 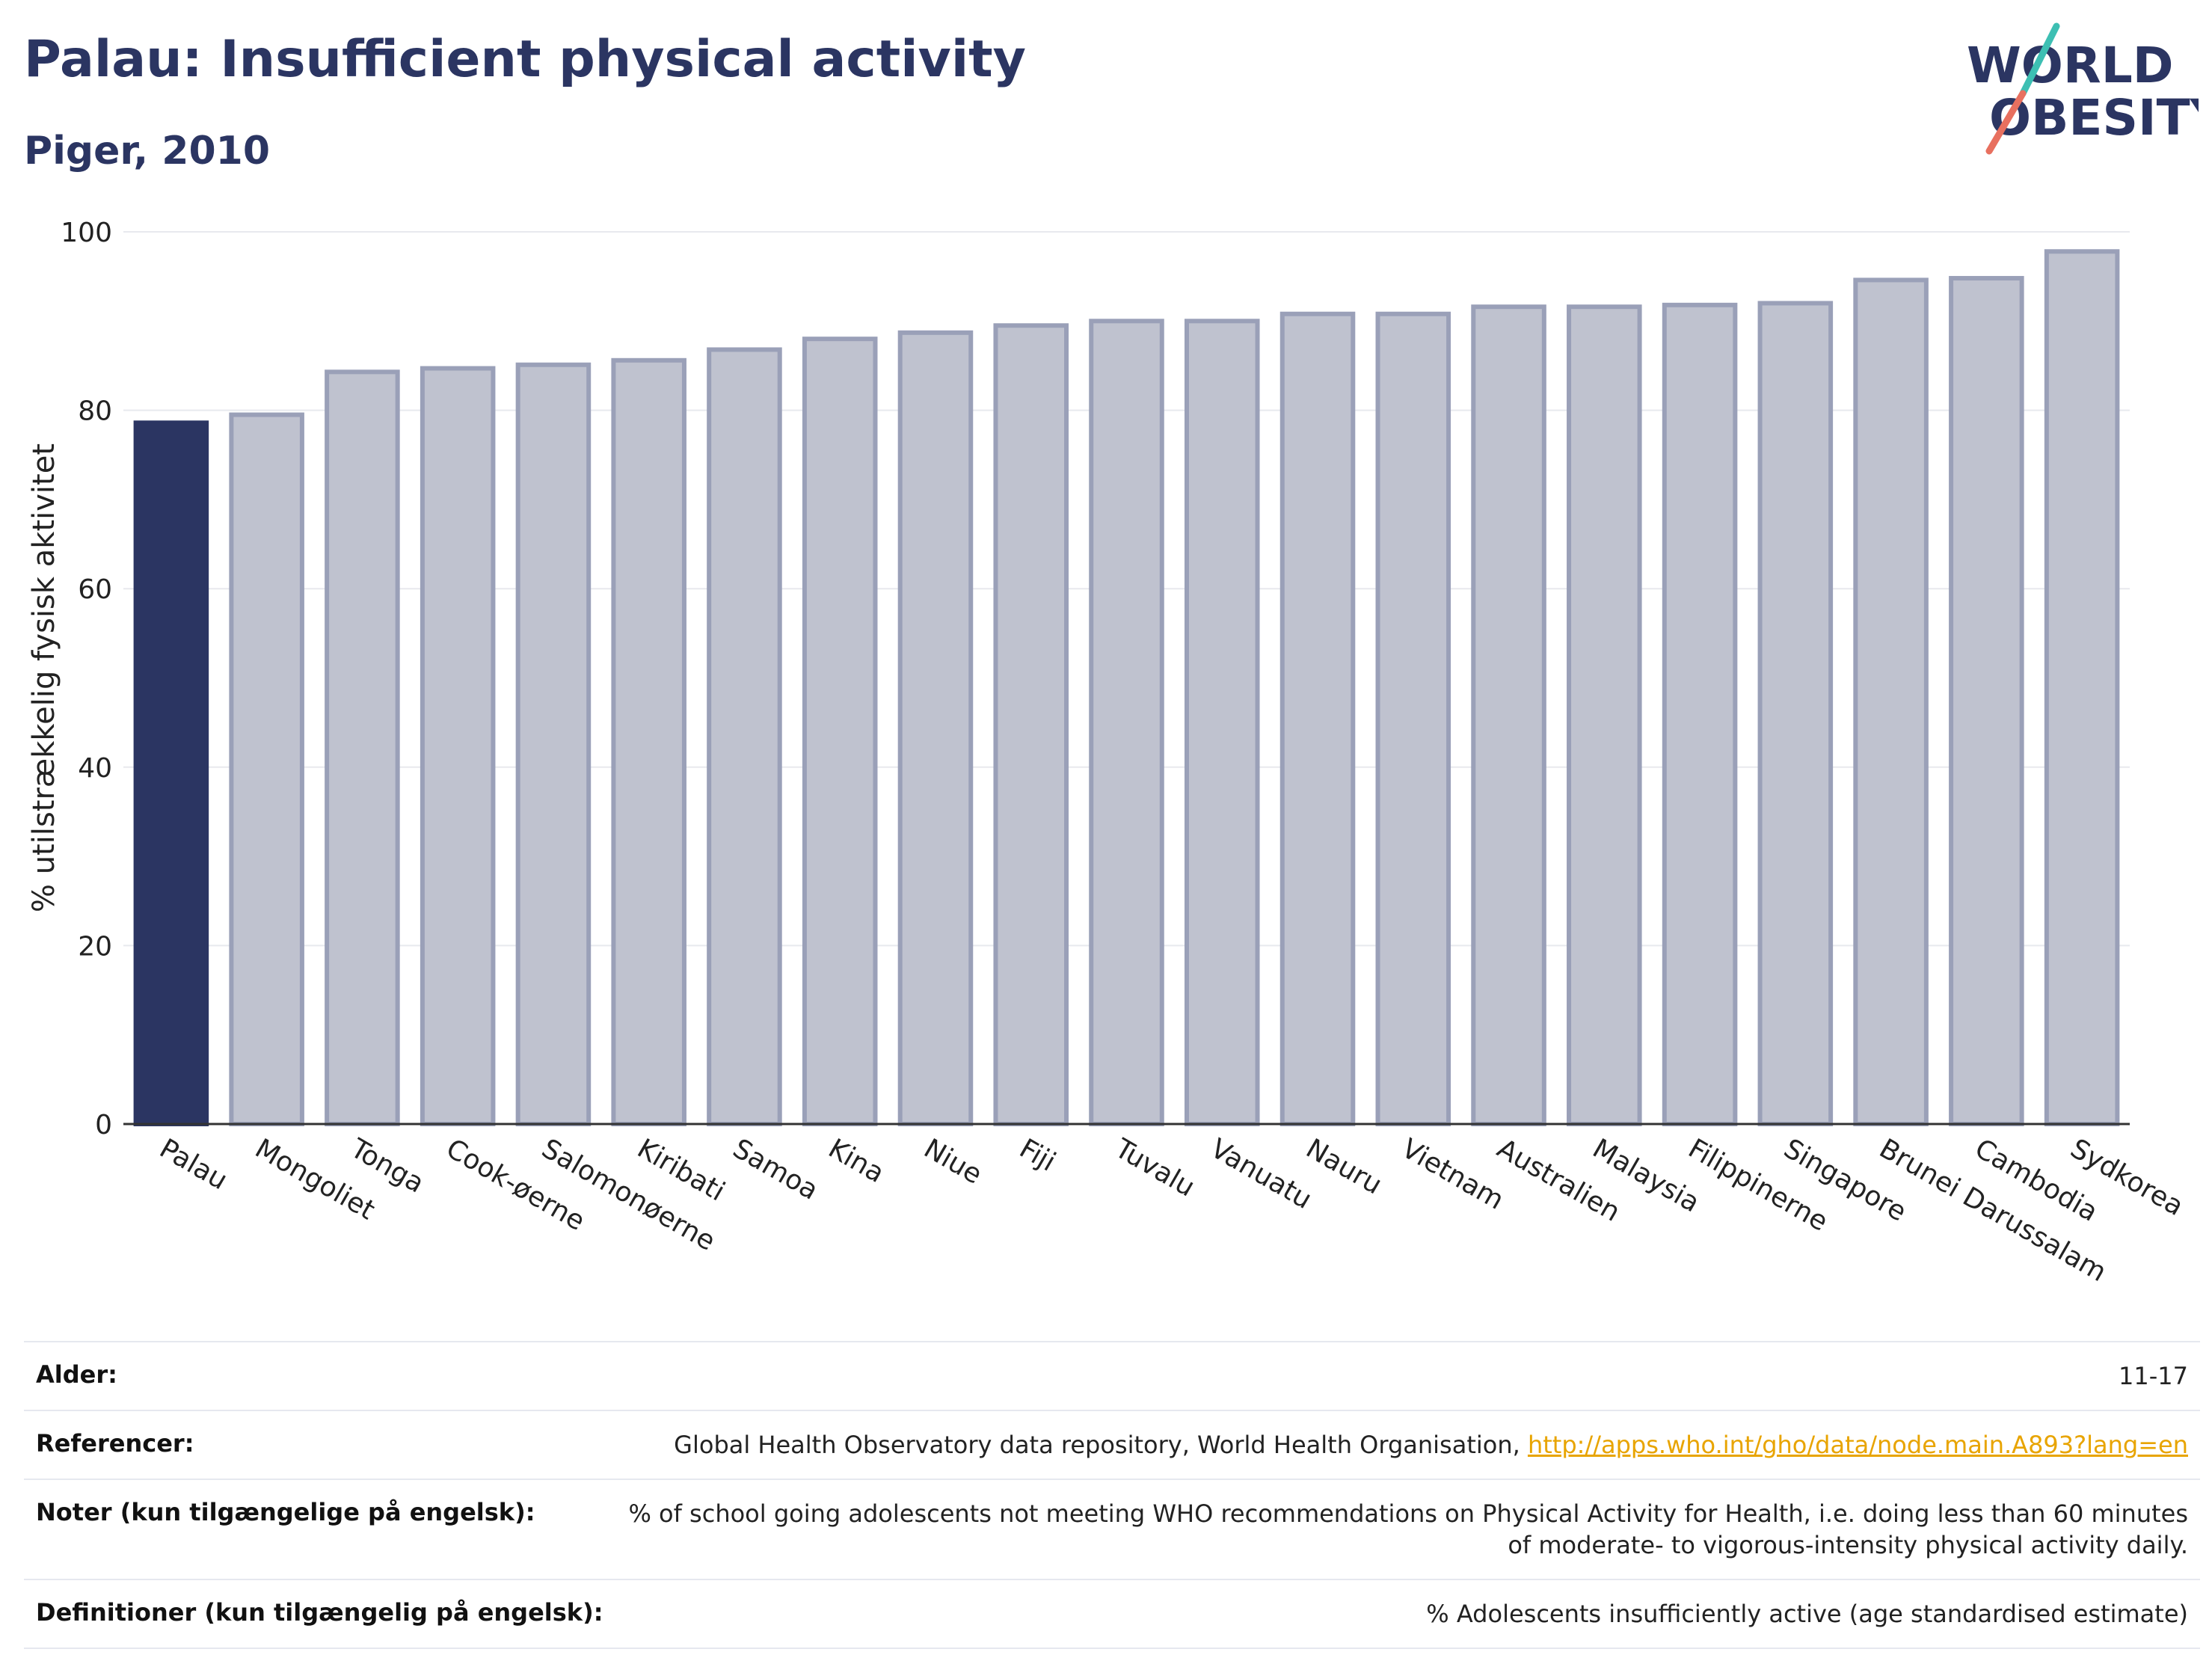 I want to click on logo-slash-top, so click(x=2040, y=59).